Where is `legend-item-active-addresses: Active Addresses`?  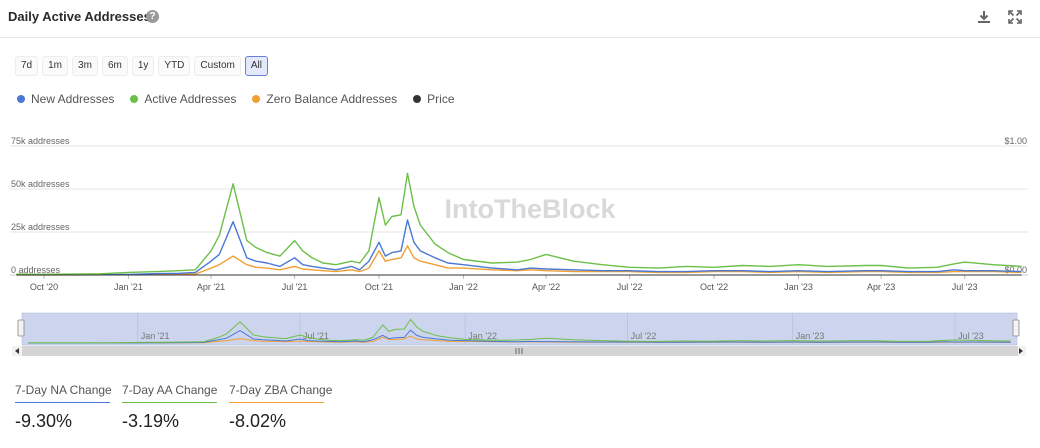
legend-item-active-addresses: Active Addresses is located at coordinates (183, 99).